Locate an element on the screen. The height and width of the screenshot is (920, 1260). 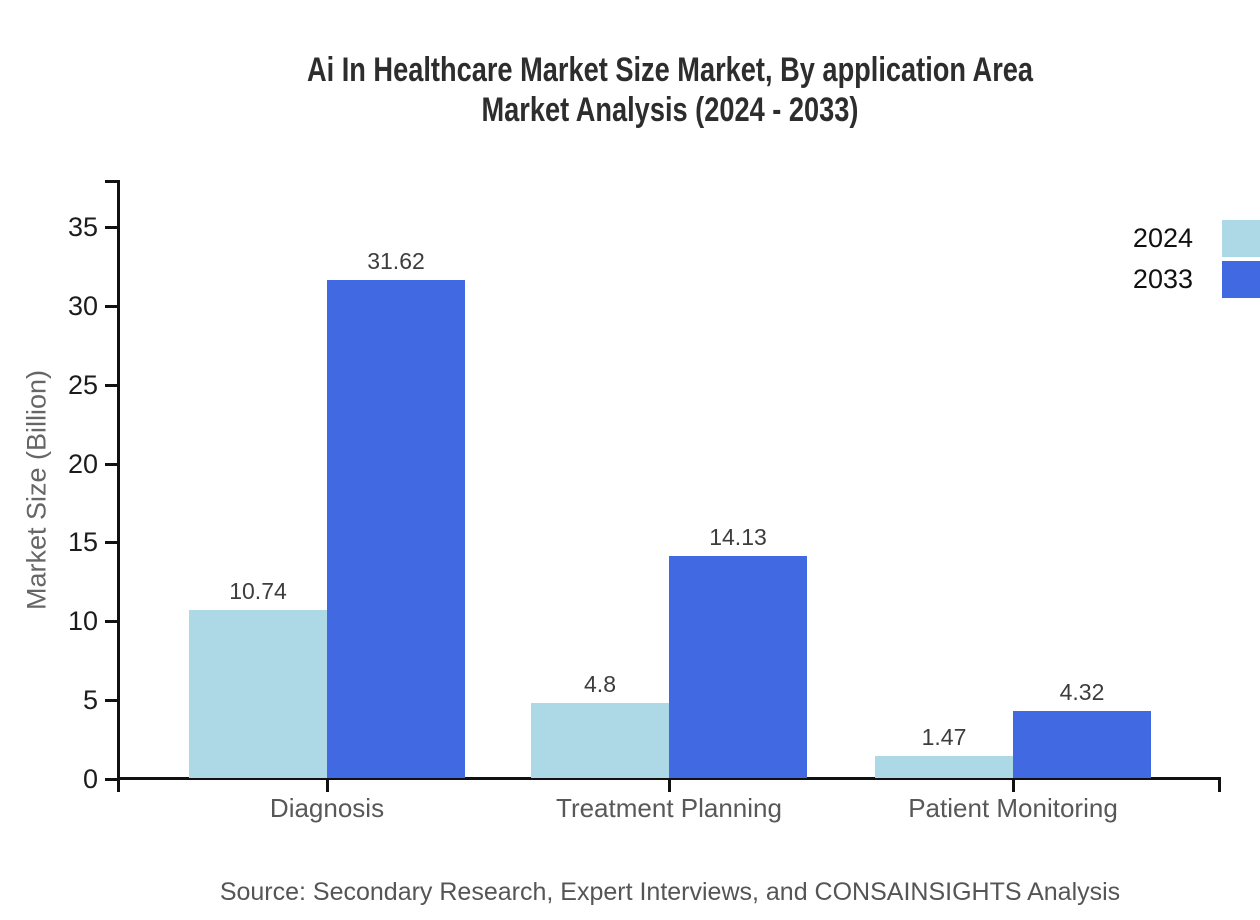
value-label-2024-treatment-planning: 4.8 is located at coordinates (600, 684).